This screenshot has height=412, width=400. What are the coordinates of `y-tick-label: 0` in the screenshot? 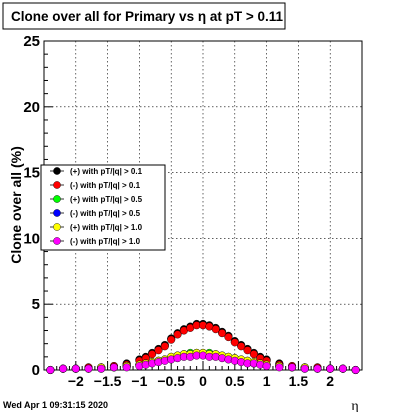 It's located at (36, 370).